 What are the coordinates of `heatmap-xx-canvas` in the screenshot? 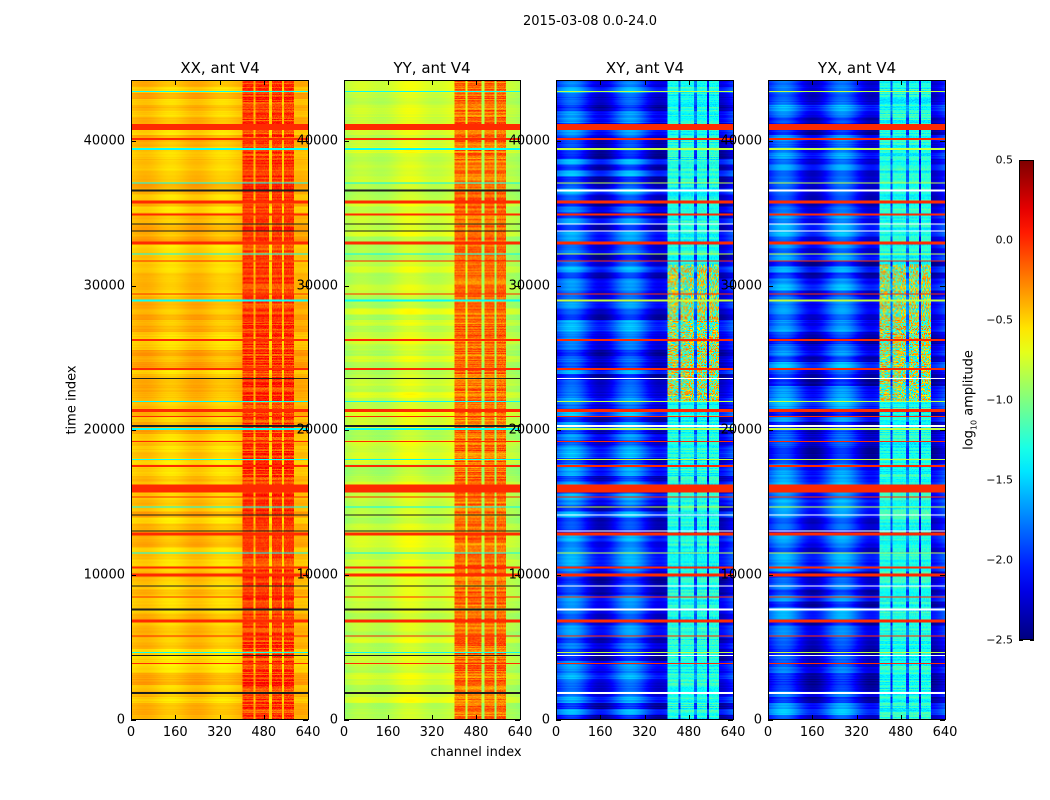 It's located at (220, 400).